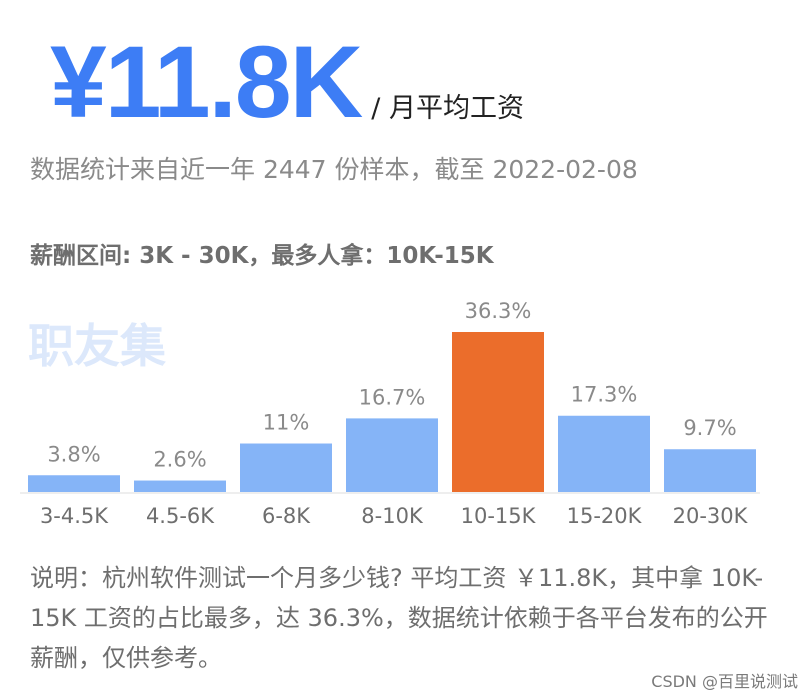 This screenshot has width=812, height=698. Describe the element at coordinates (710, 470) in the screenshot. I see `bar-20-30K` at that location.